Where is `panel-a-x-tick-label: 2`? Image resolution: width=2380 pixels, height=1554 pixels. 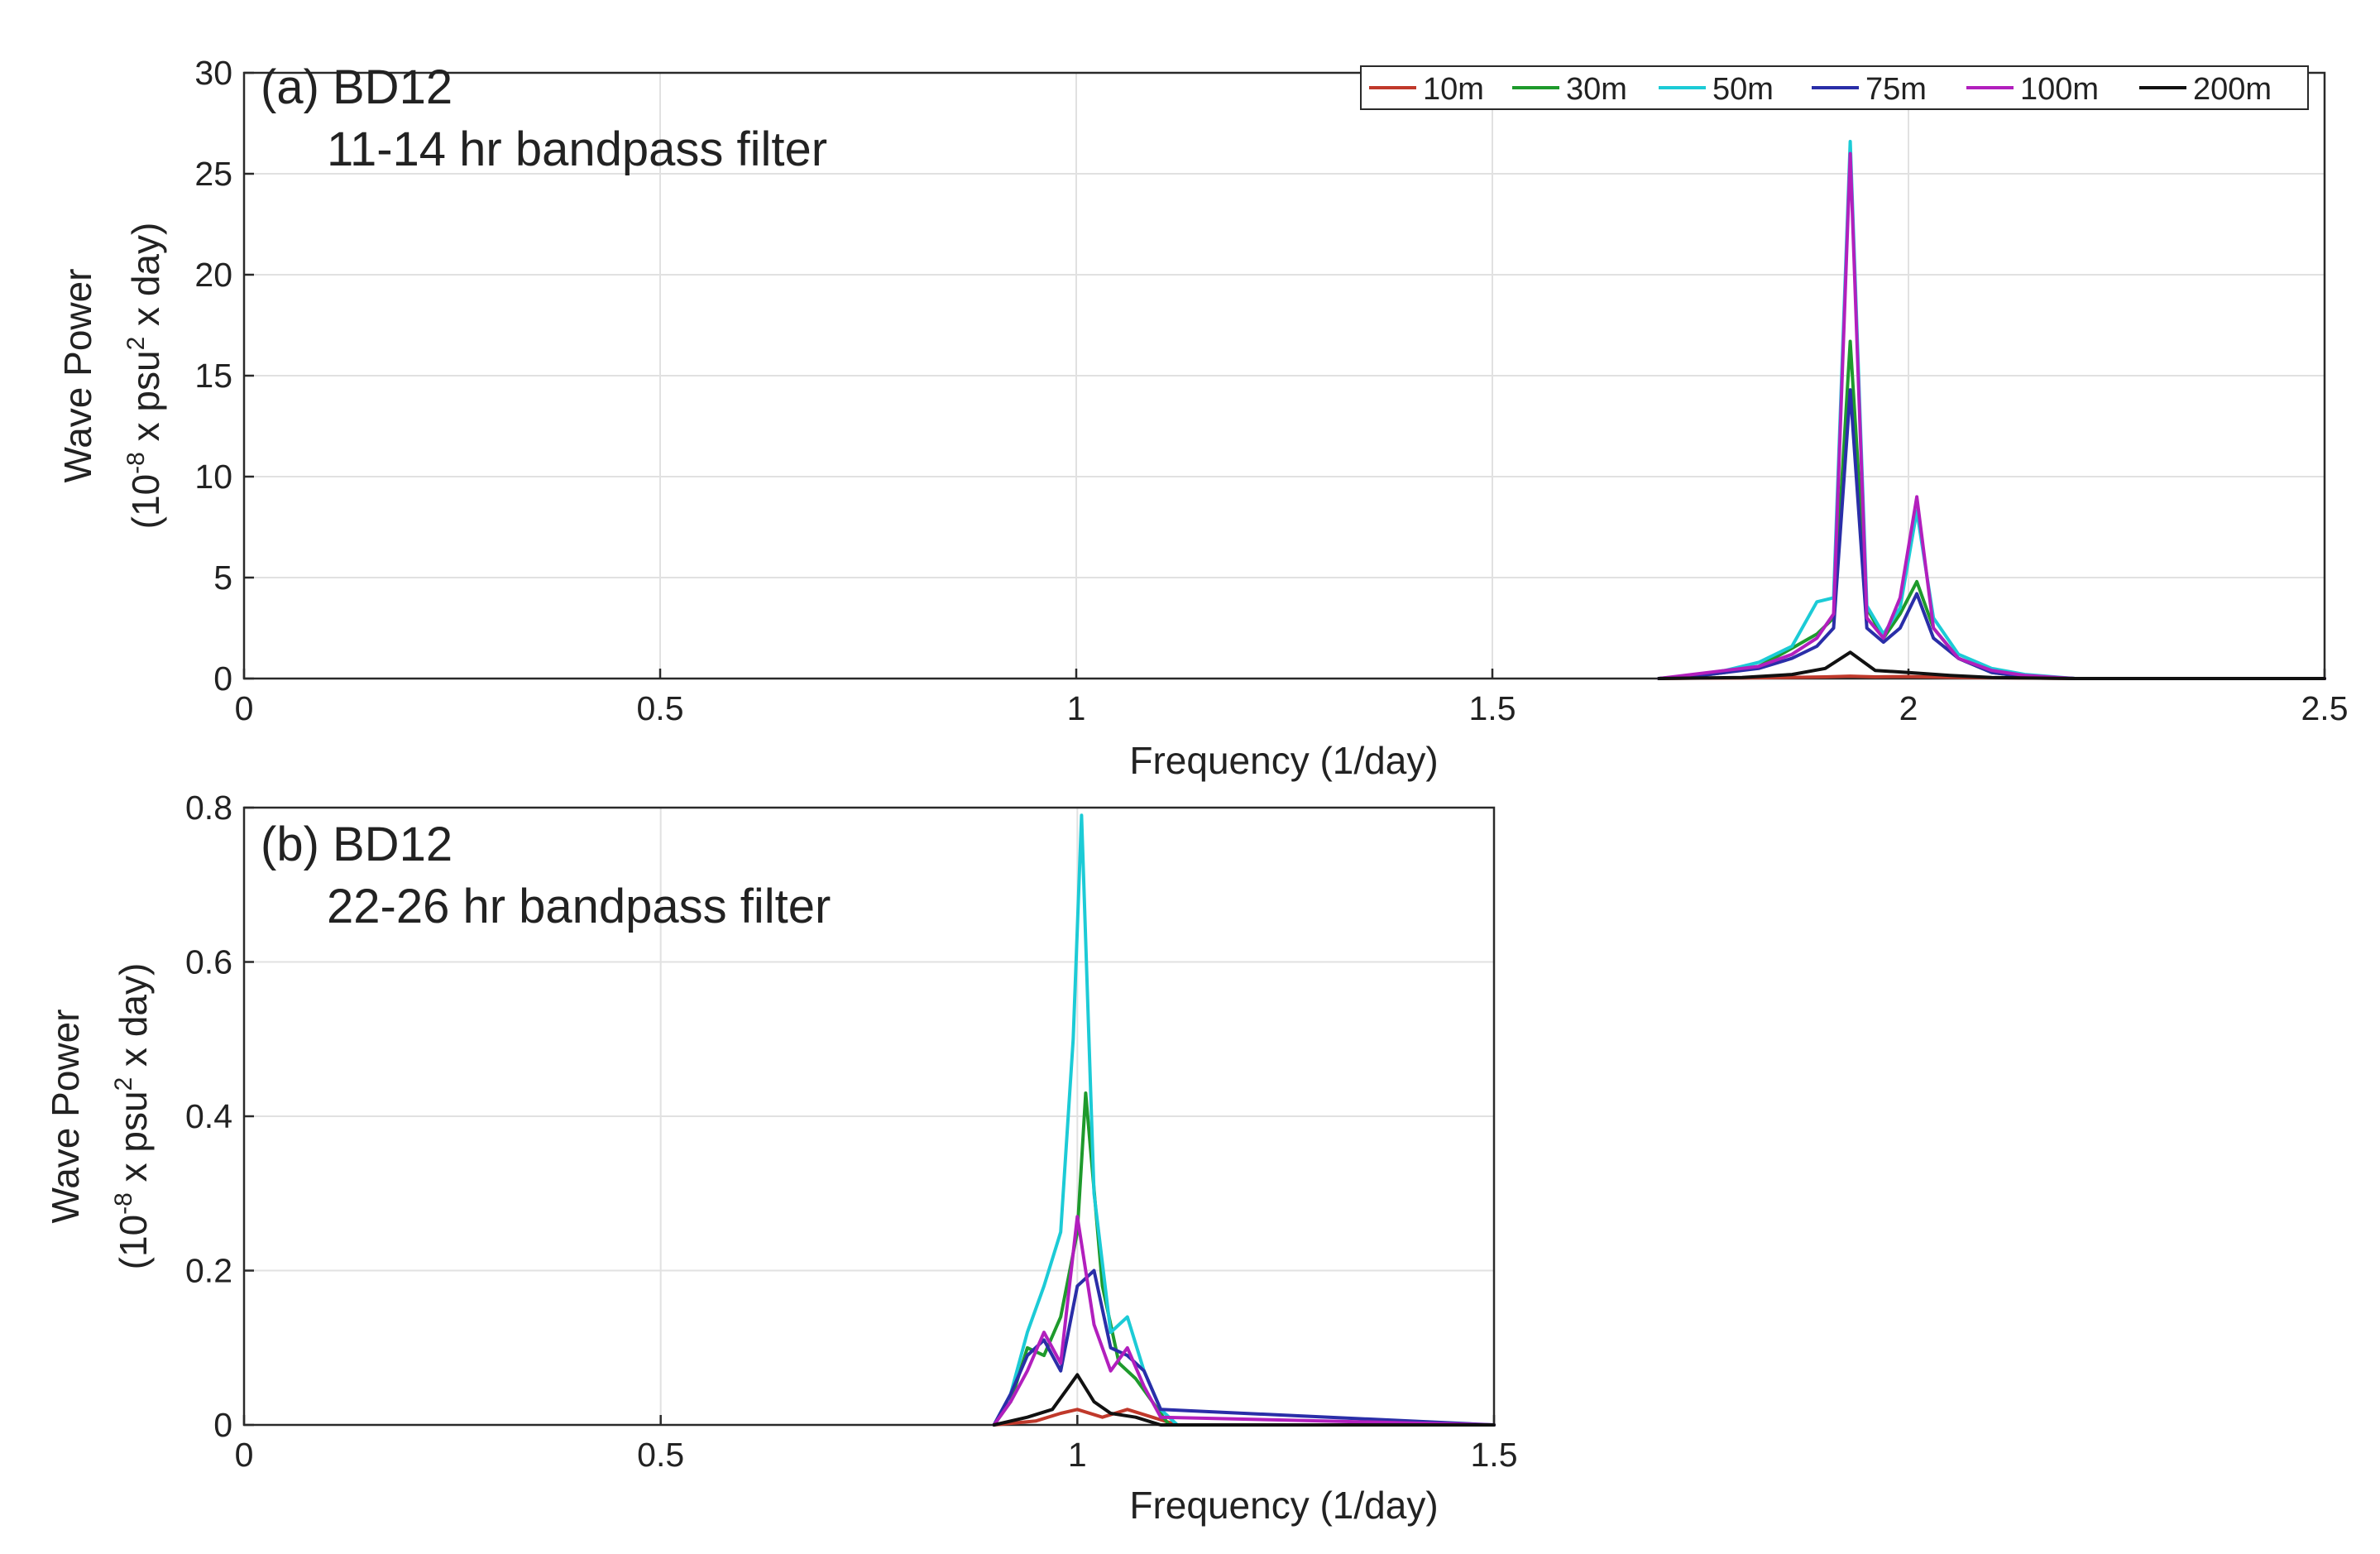
panel-a-x-tick-label: 2 is located at coordinates (1908, 708).